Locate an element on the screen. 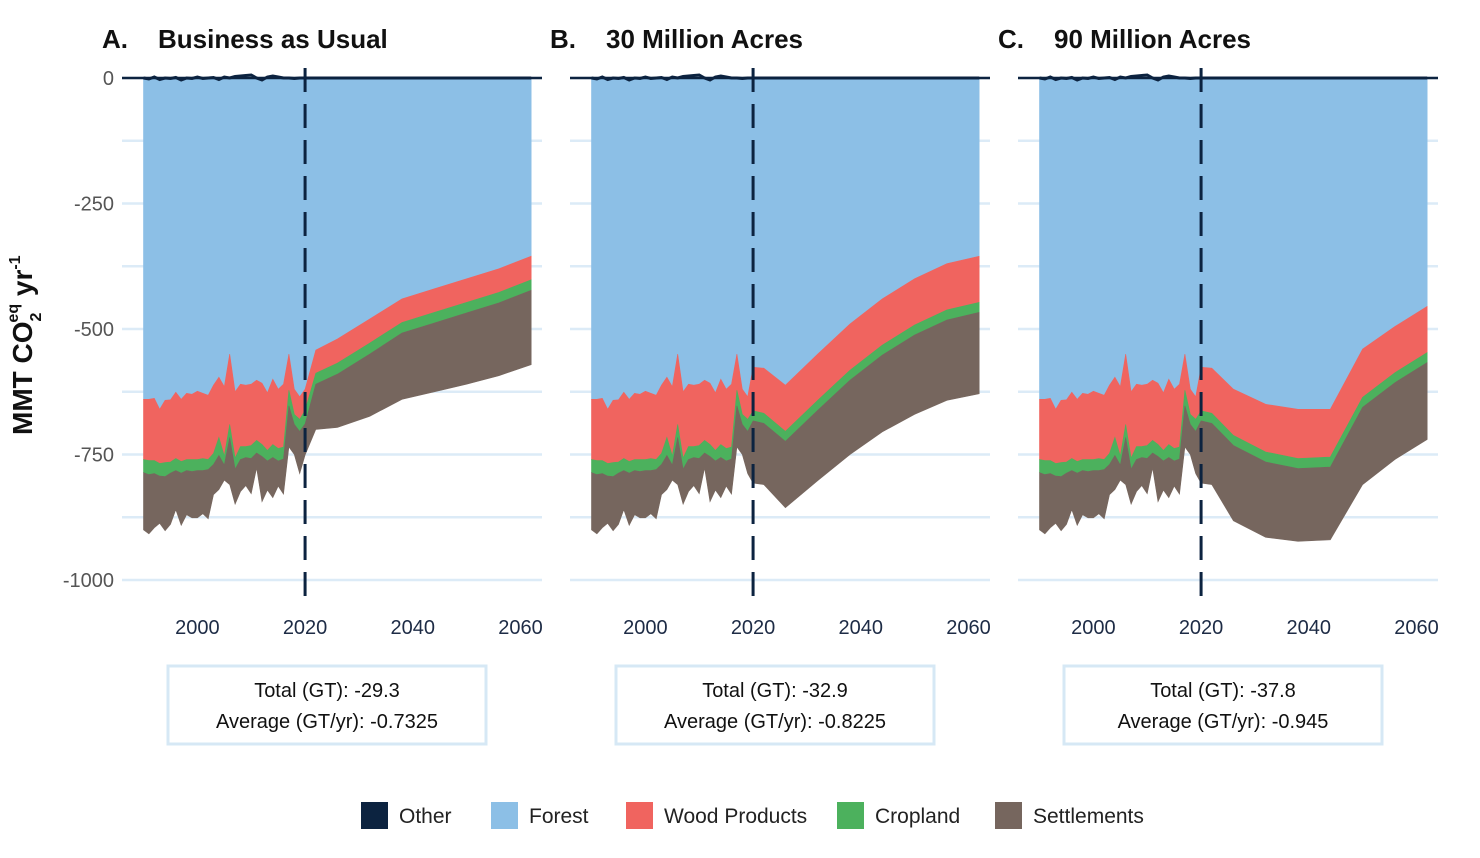  panel-title: 30 Million Acres is located at coordinates (704, 39).